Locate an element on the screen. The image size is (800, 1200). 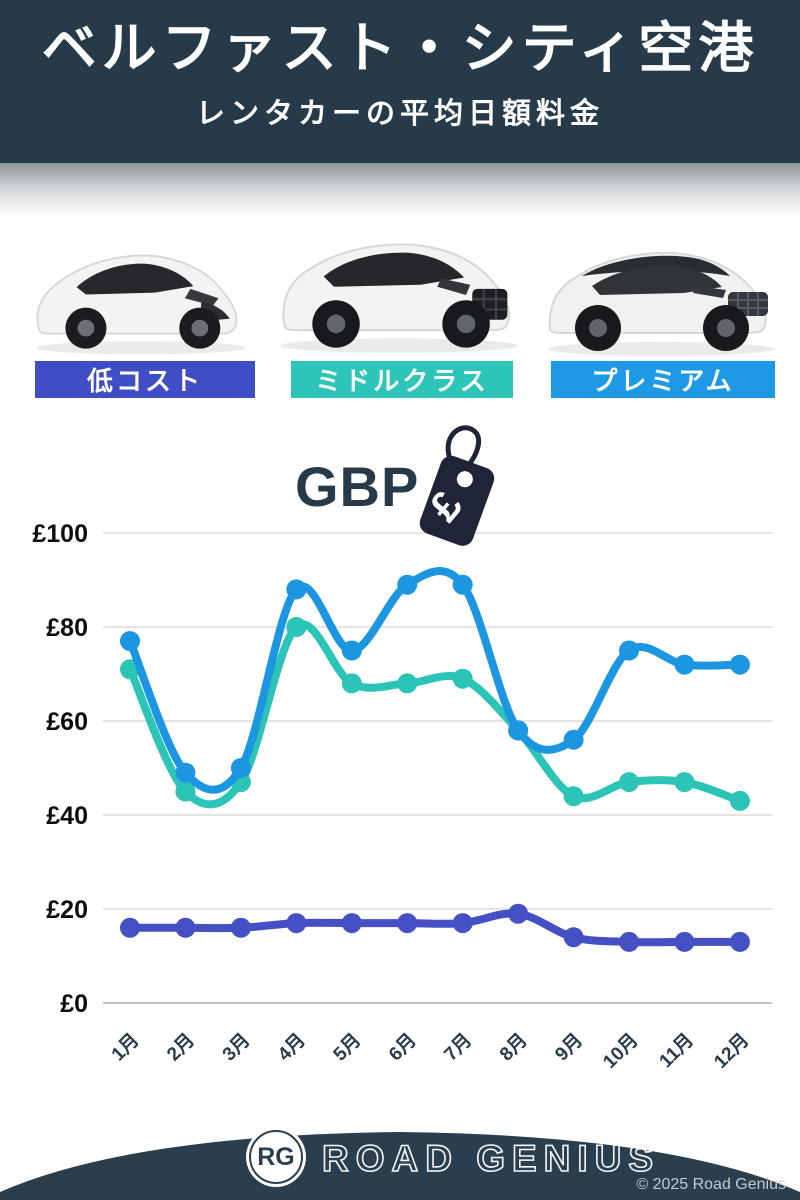
y-axis-label: £20 is located at coordinates (67, 910).